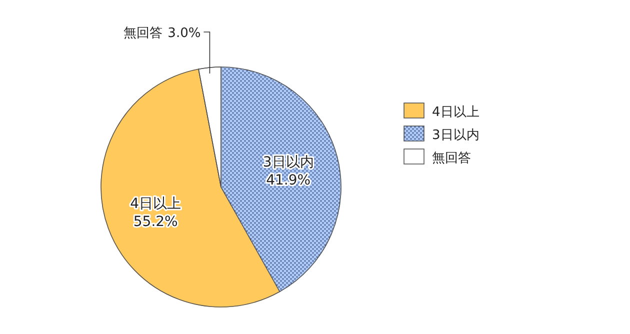 The width and height of the screenshot is (630, 334). Describe the element at coordinates (184, 33) in the screenshot. I see `data-label: 3.0%` at that location.